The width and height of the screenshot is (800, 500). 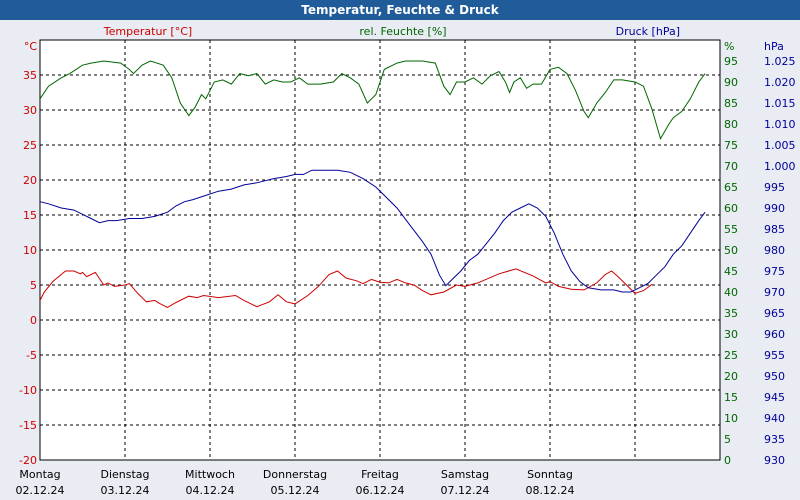 I want to click on series-label-pressure: Druck [hPa], so click(x=648, y=31).